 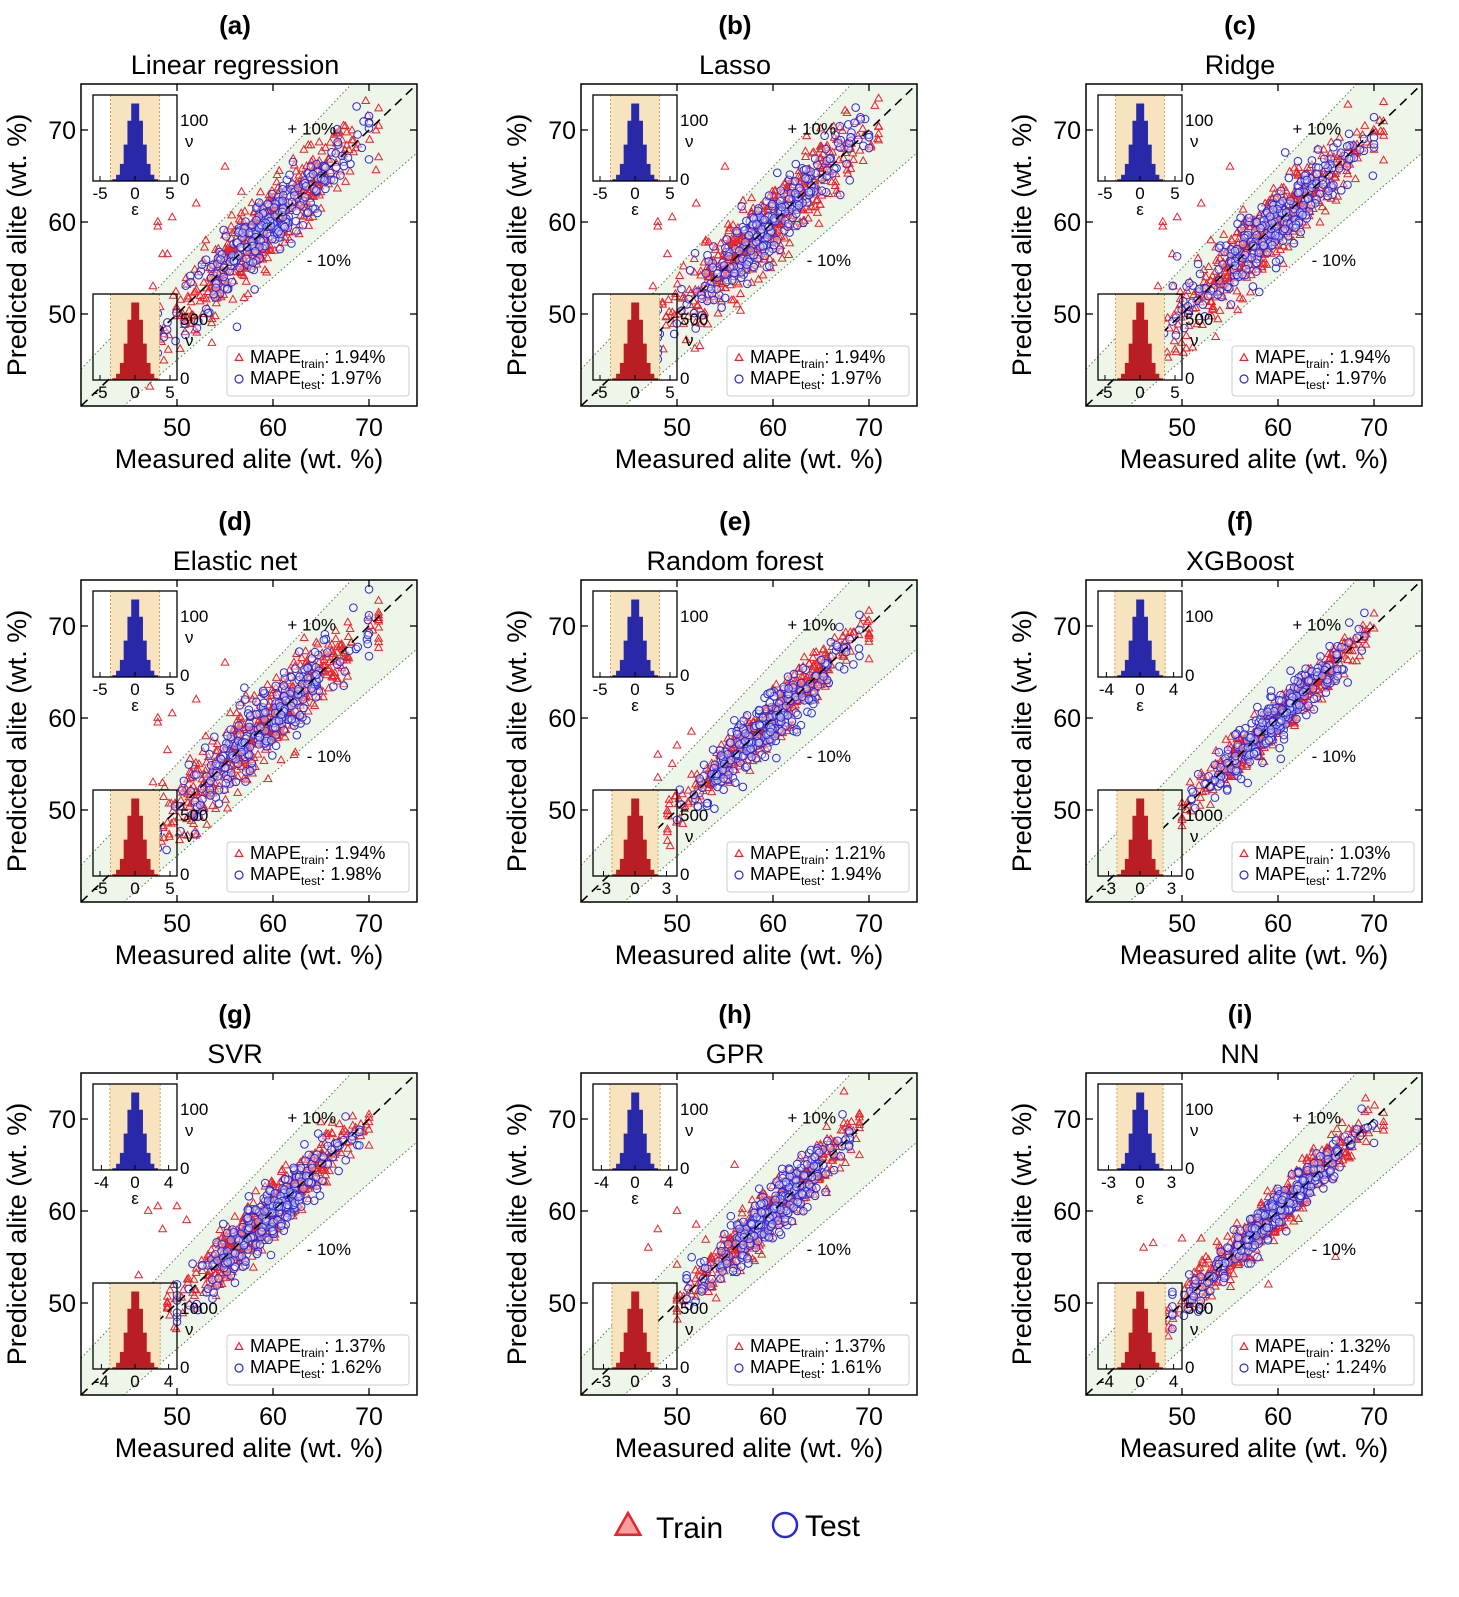 I want to click on legend-metric-subscript: test, so click(x=311, y=881).